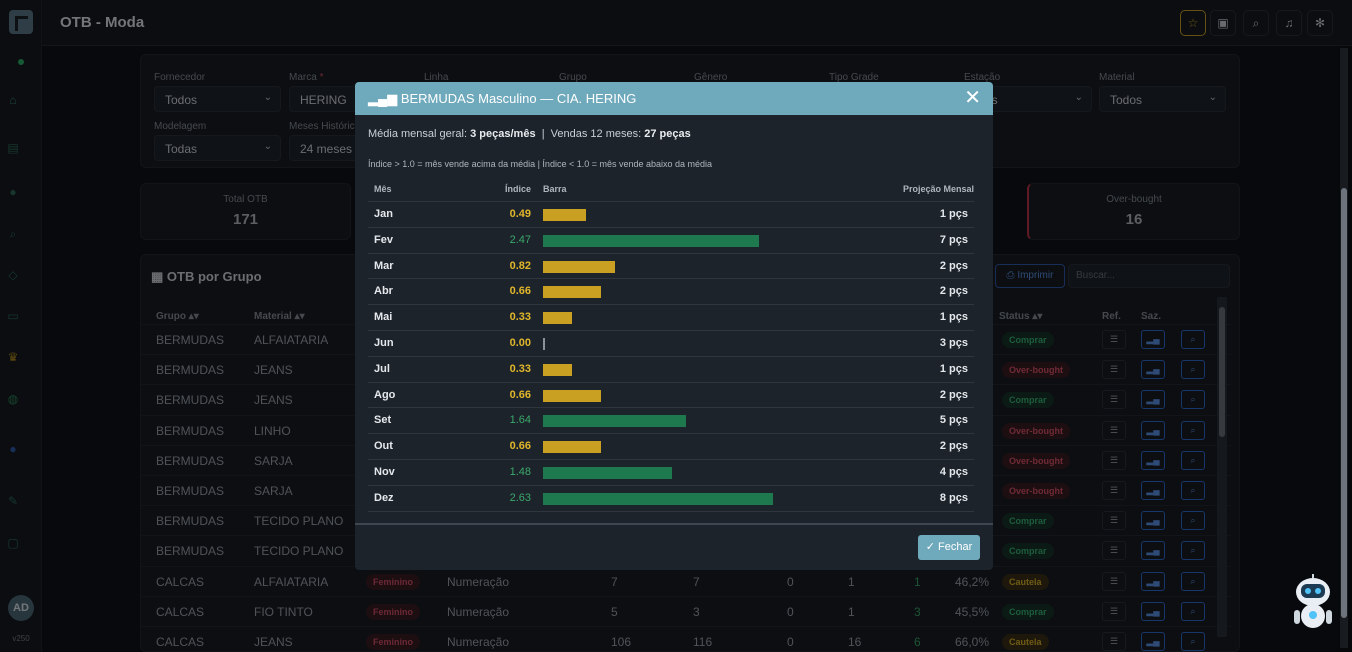  What do you see at coordinates (517, 189) in the screenshot?
I see `col-header-indice: Índice` at bounding box center [517, 189].